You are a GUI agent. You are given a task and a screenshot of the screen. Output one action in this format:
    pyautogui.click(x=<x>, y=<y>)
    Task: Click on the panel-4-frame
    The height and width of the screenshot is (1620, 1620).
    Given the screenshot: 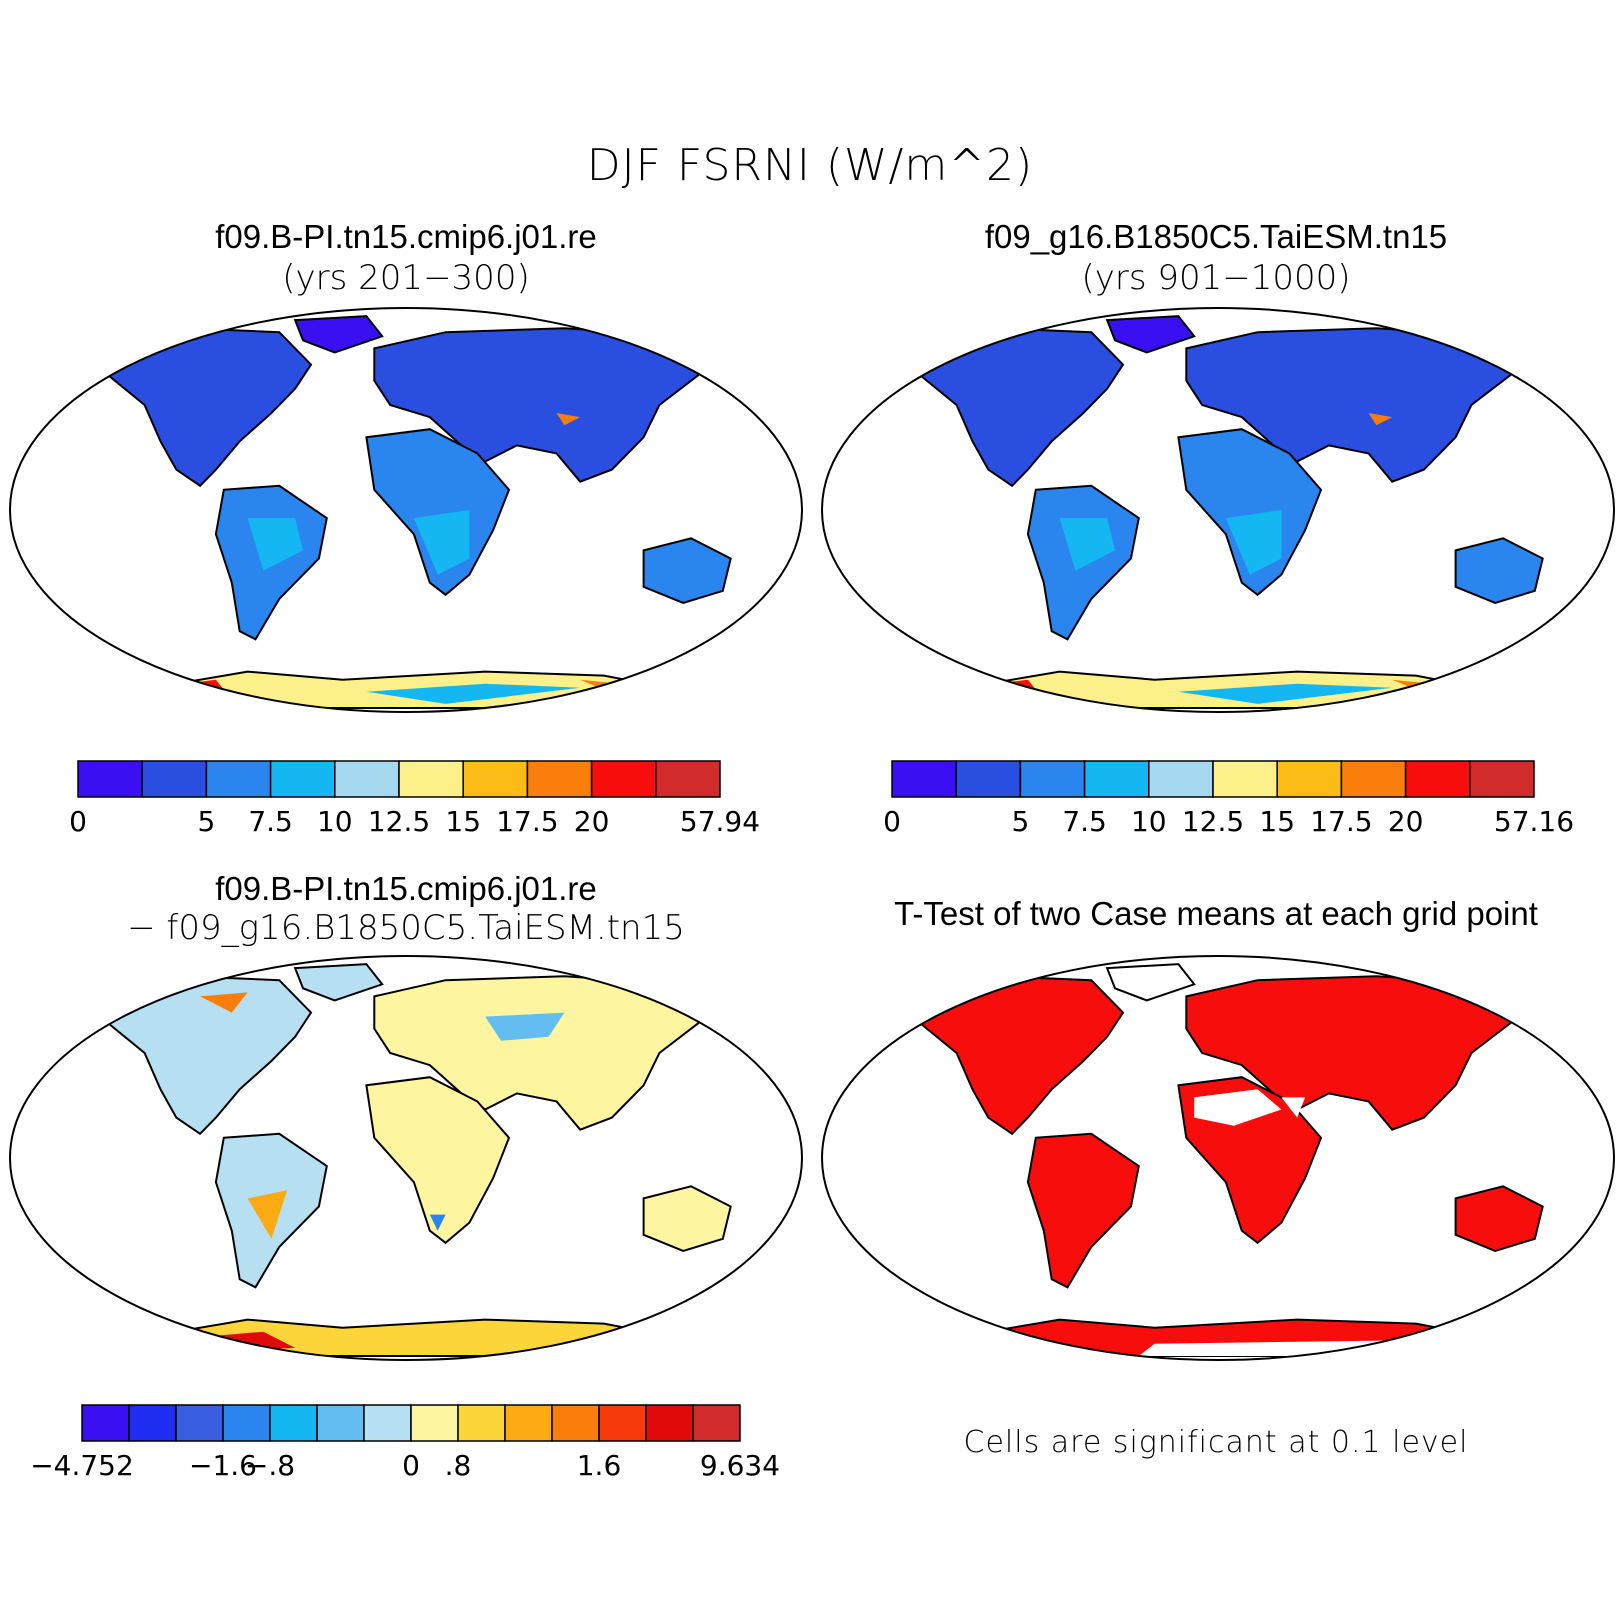 What is the action you would take?
    pyautogui.click(x=1218, y=1158)
    